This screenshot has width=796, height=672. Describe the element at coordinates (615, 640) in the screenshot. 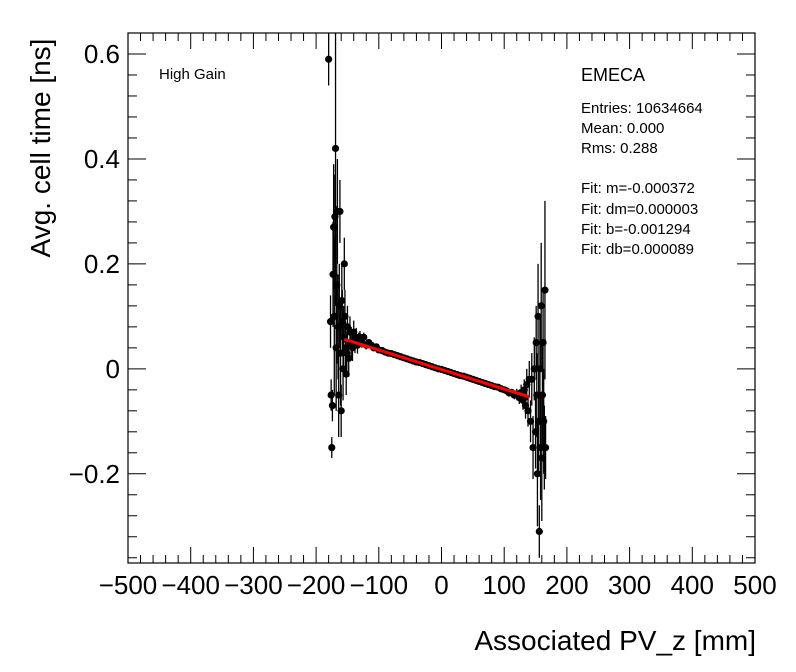

I see `x-axis-label: Associated PV_z [mm]` at that location.